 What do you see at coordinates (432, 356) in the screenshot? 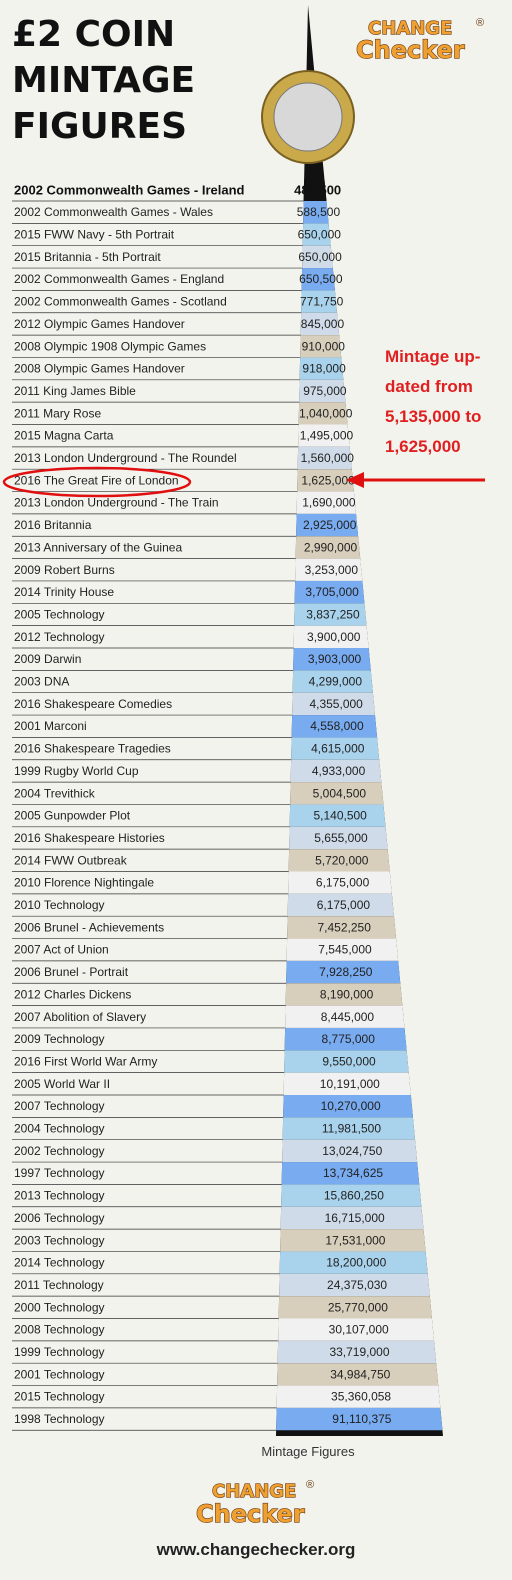
I see `annotation: Mintage up-` at bounding box center [432, 356].